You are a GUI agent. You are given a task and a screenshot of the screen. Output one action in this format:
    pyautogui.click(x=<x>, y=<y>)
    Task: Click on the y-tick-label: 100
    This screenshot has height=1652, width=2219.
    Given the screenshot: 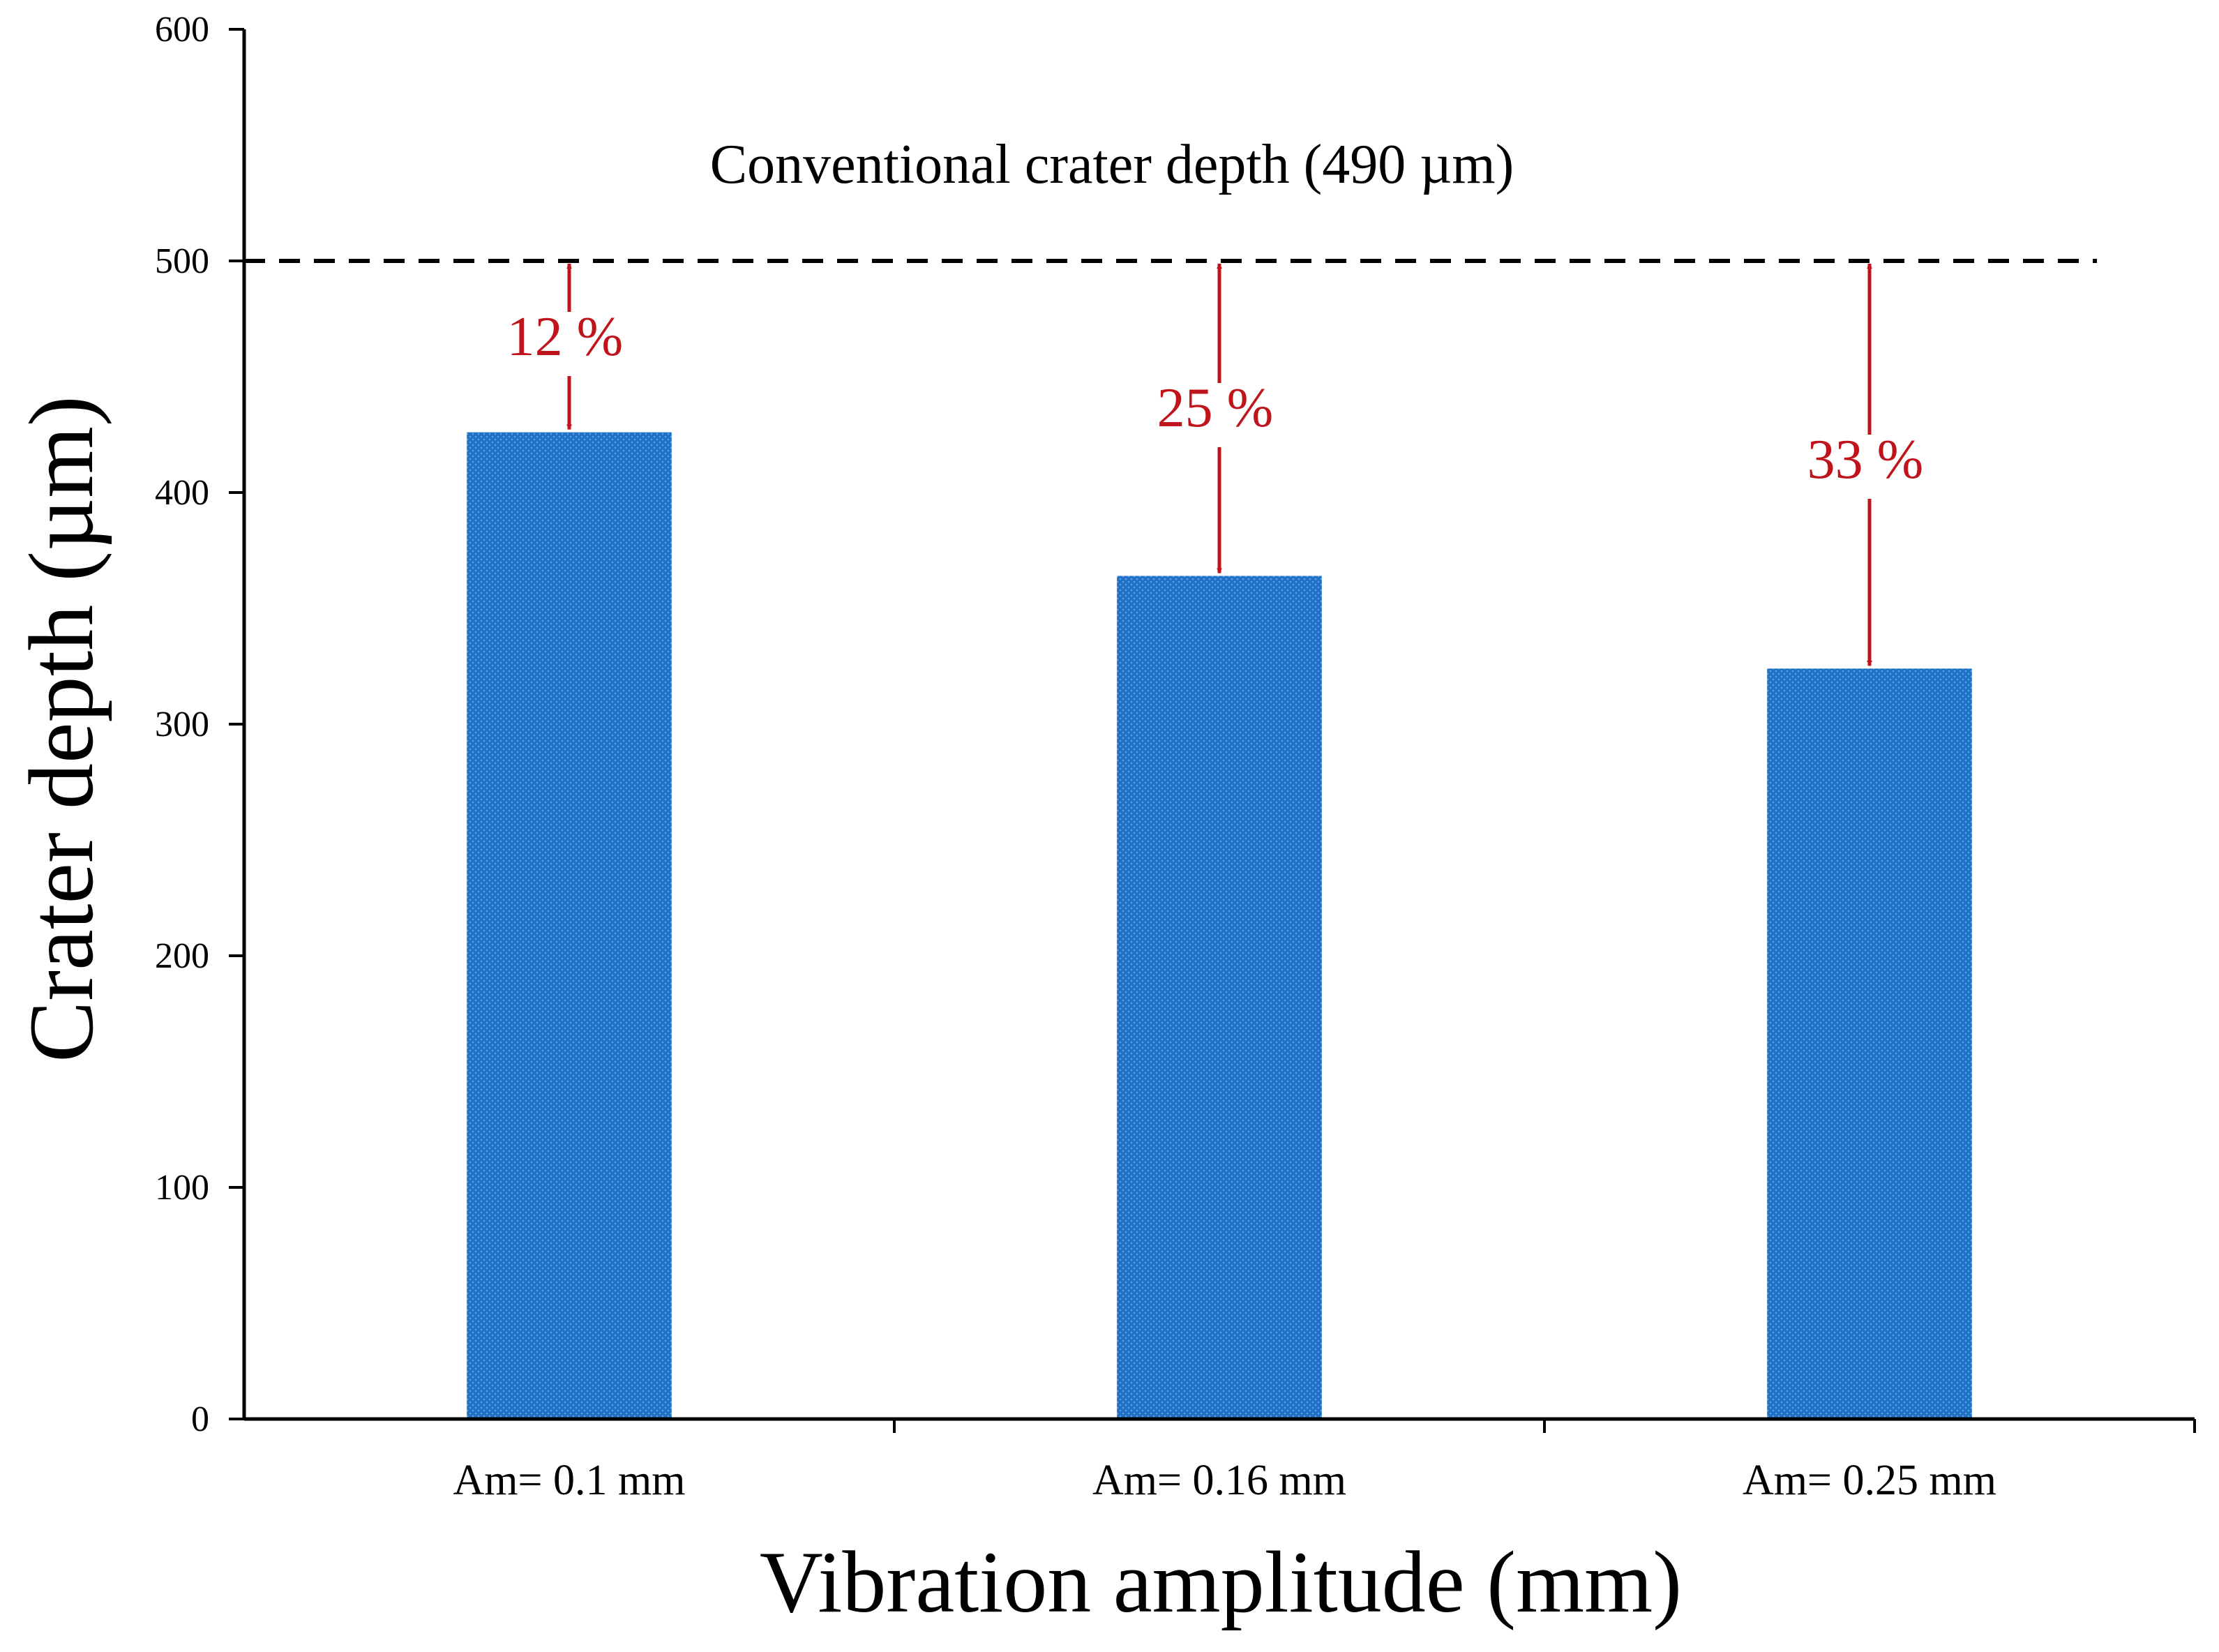 What is the action you would take?
    pyautogui.click(x=182, y=1188)
    